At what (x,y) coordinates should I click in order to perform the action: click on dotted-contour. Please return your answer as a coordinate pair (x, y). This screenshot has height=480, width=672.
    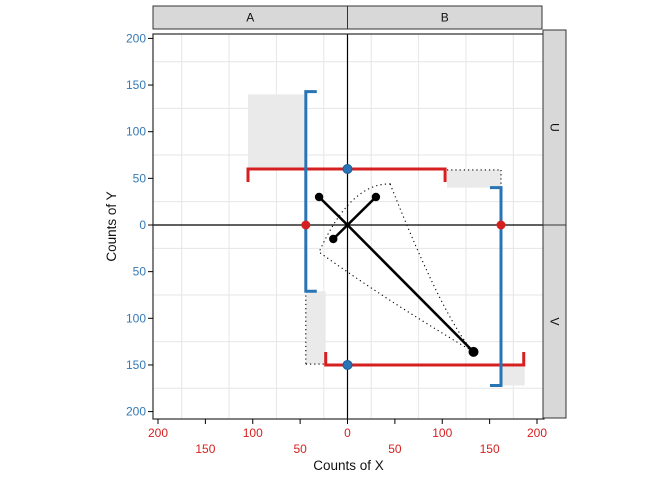
    Looking at the image, I should click on (396, 268).